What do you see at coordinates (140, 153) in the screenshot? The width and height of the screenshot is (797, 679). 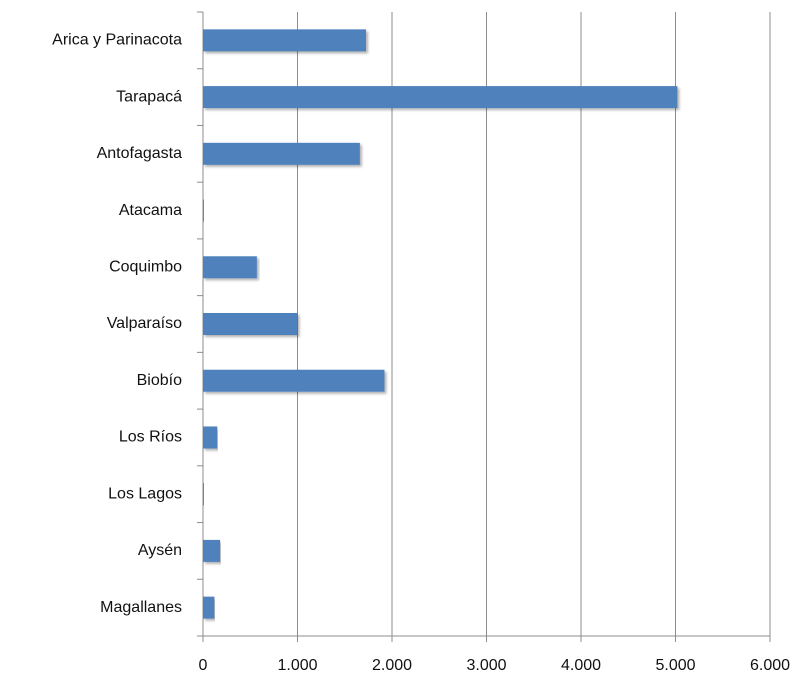 I see `y-tick-label: Antofagasta` at bounding box center [140, 153].